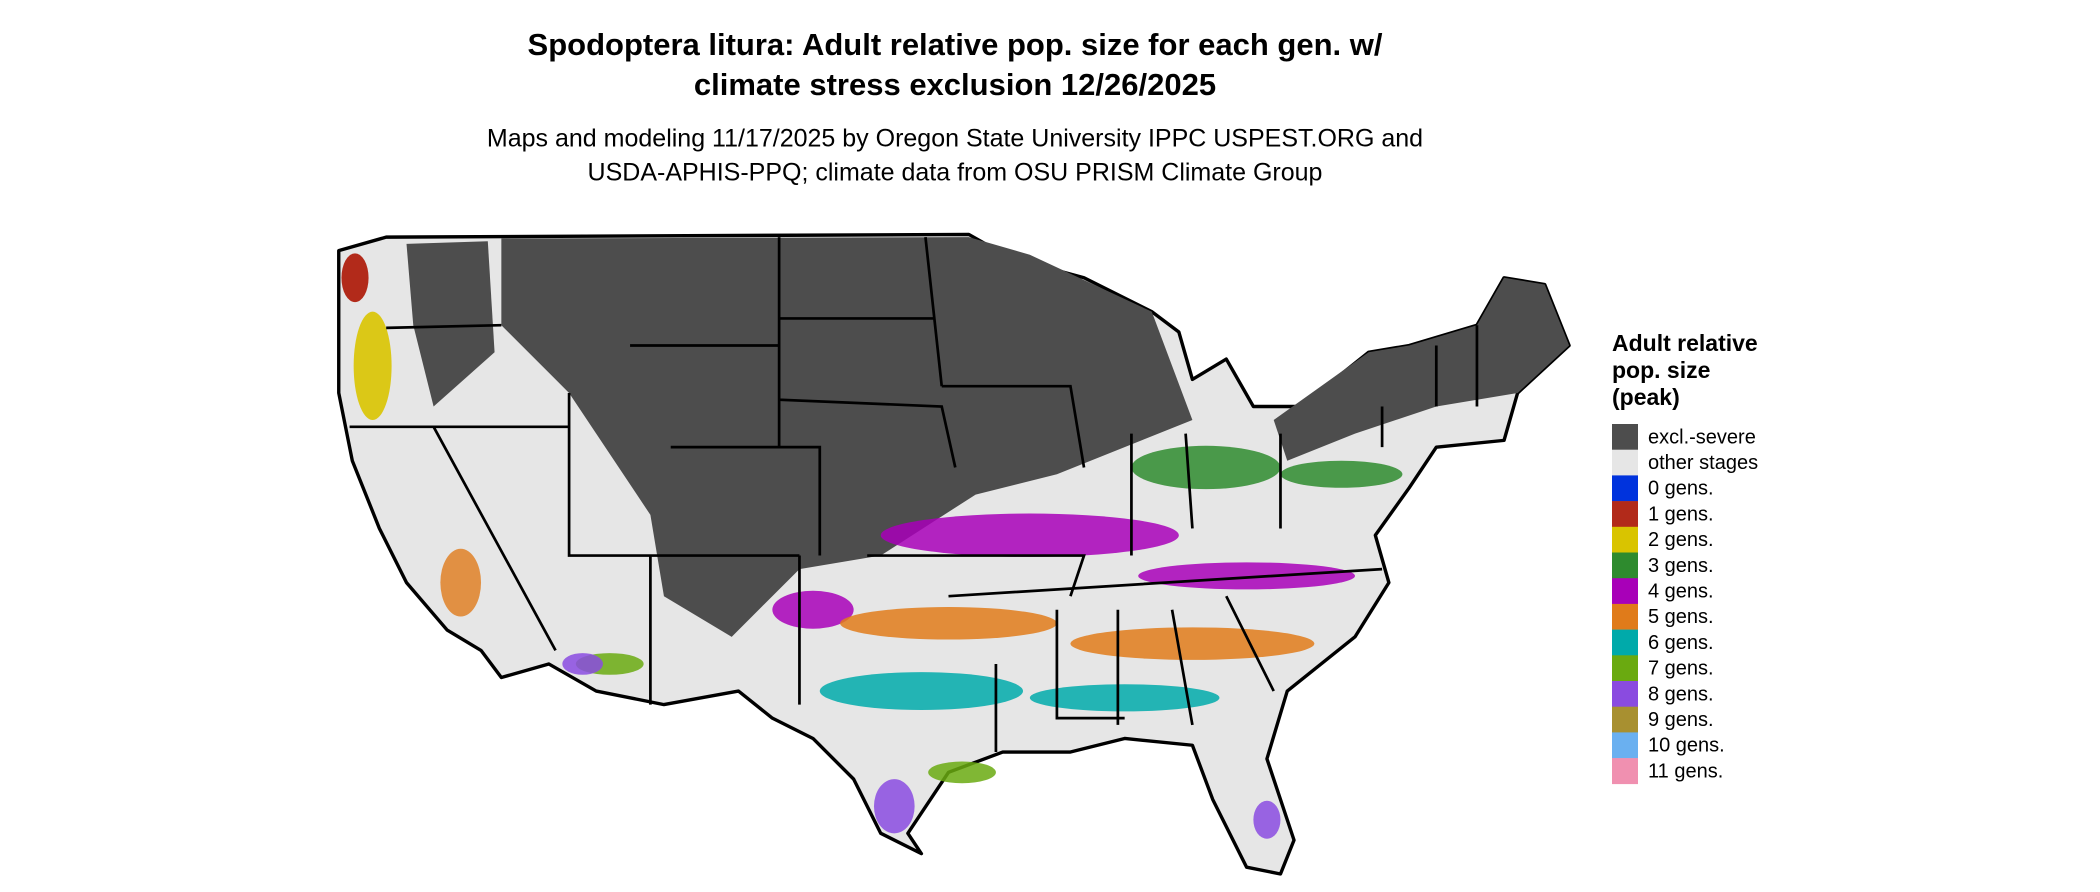  Describe the element at coordinates (1681, 566) in the screenshot. I see `legend-label: 3 gens.` at that location.